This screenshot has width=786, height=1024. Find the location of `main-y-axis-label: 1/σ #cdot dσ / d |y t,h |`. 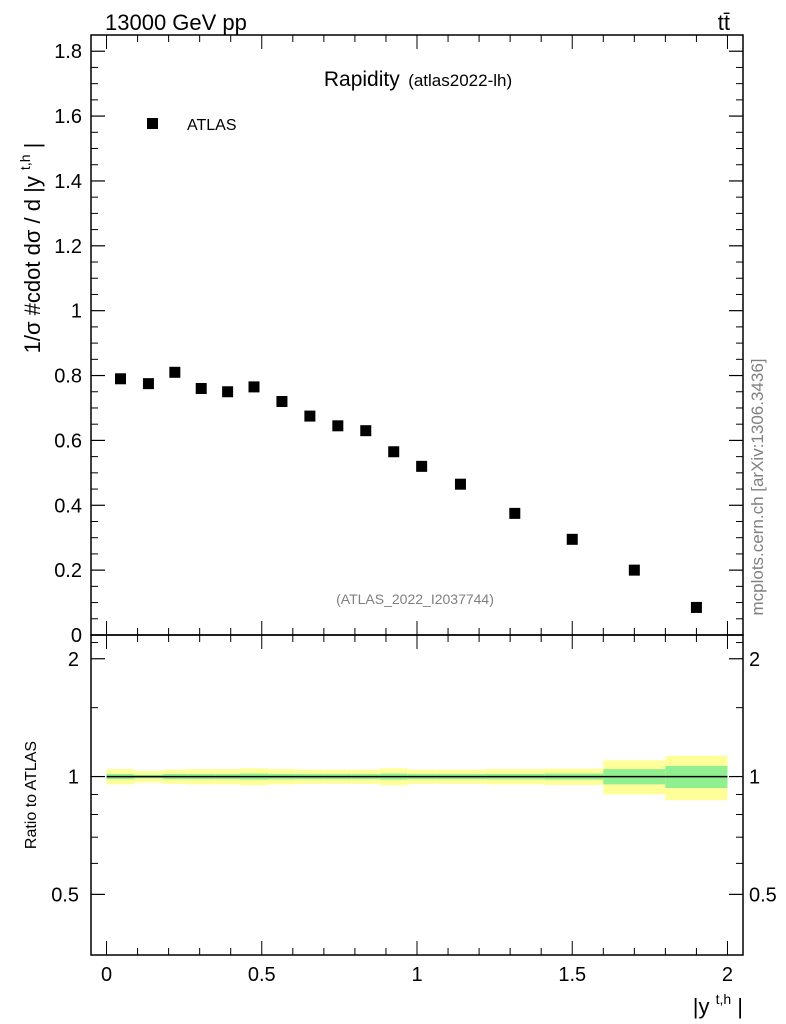

main-y-axis-label: 1/σ #cdot dσ / d |y t,h | is located at coordinates (27, 248).